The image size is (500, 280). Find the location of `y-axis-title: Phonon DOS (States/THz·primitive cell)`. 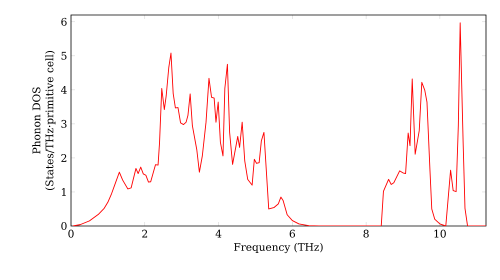

y-axis-title: Phonon DOS (States/THz·primitive cell) is located at coordinates (44, 120).